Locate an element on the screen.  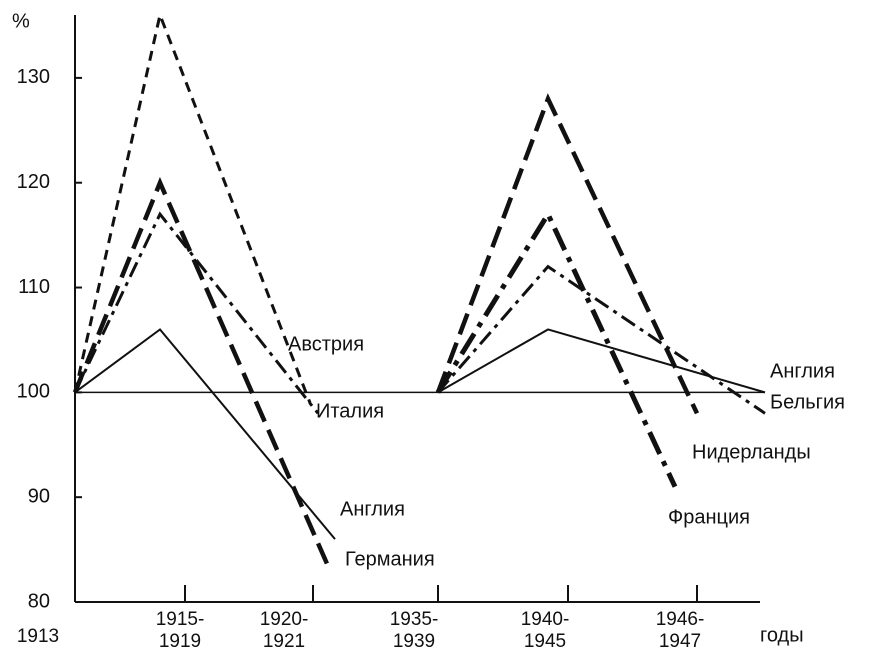
y-tick-label: 130 is located at coordinates (33, 77).